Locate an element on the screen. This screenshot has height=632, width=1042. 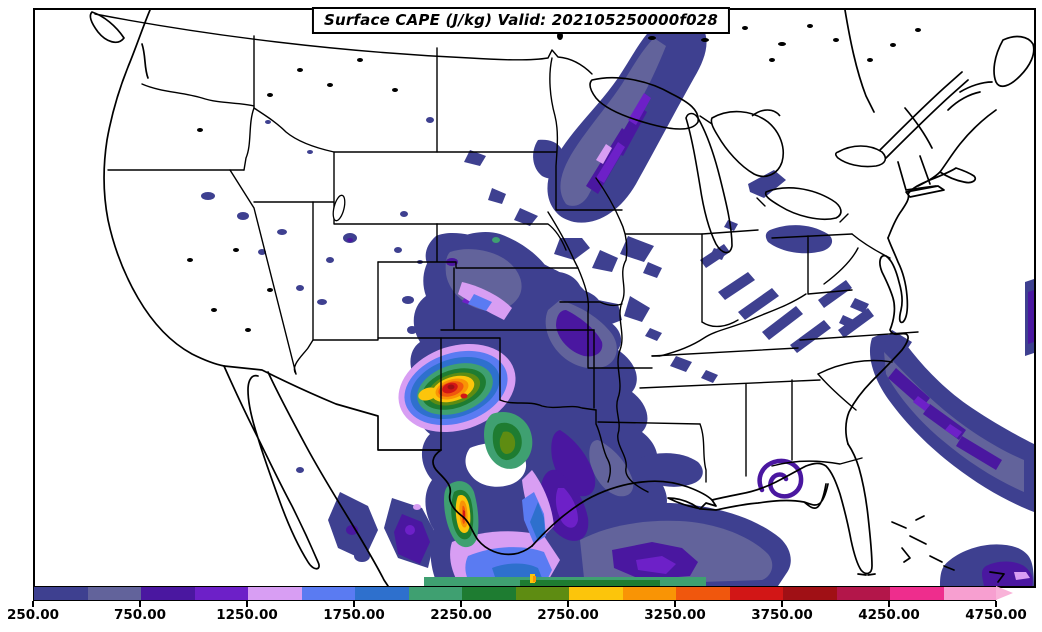
colorbar-tick-label: 2250.00 is located at coordinates (461, 615).